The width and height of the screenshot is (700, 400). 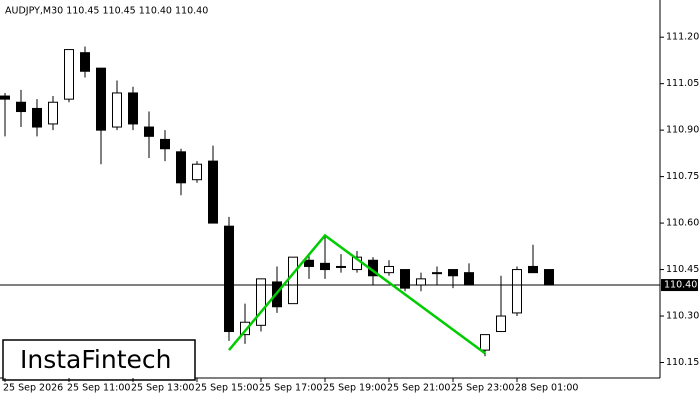 What do you see at coordinates (33, 388) in the screenshot?
I see `x-tick-label: 25 Sep 2026` at bounding box center [33, 388].